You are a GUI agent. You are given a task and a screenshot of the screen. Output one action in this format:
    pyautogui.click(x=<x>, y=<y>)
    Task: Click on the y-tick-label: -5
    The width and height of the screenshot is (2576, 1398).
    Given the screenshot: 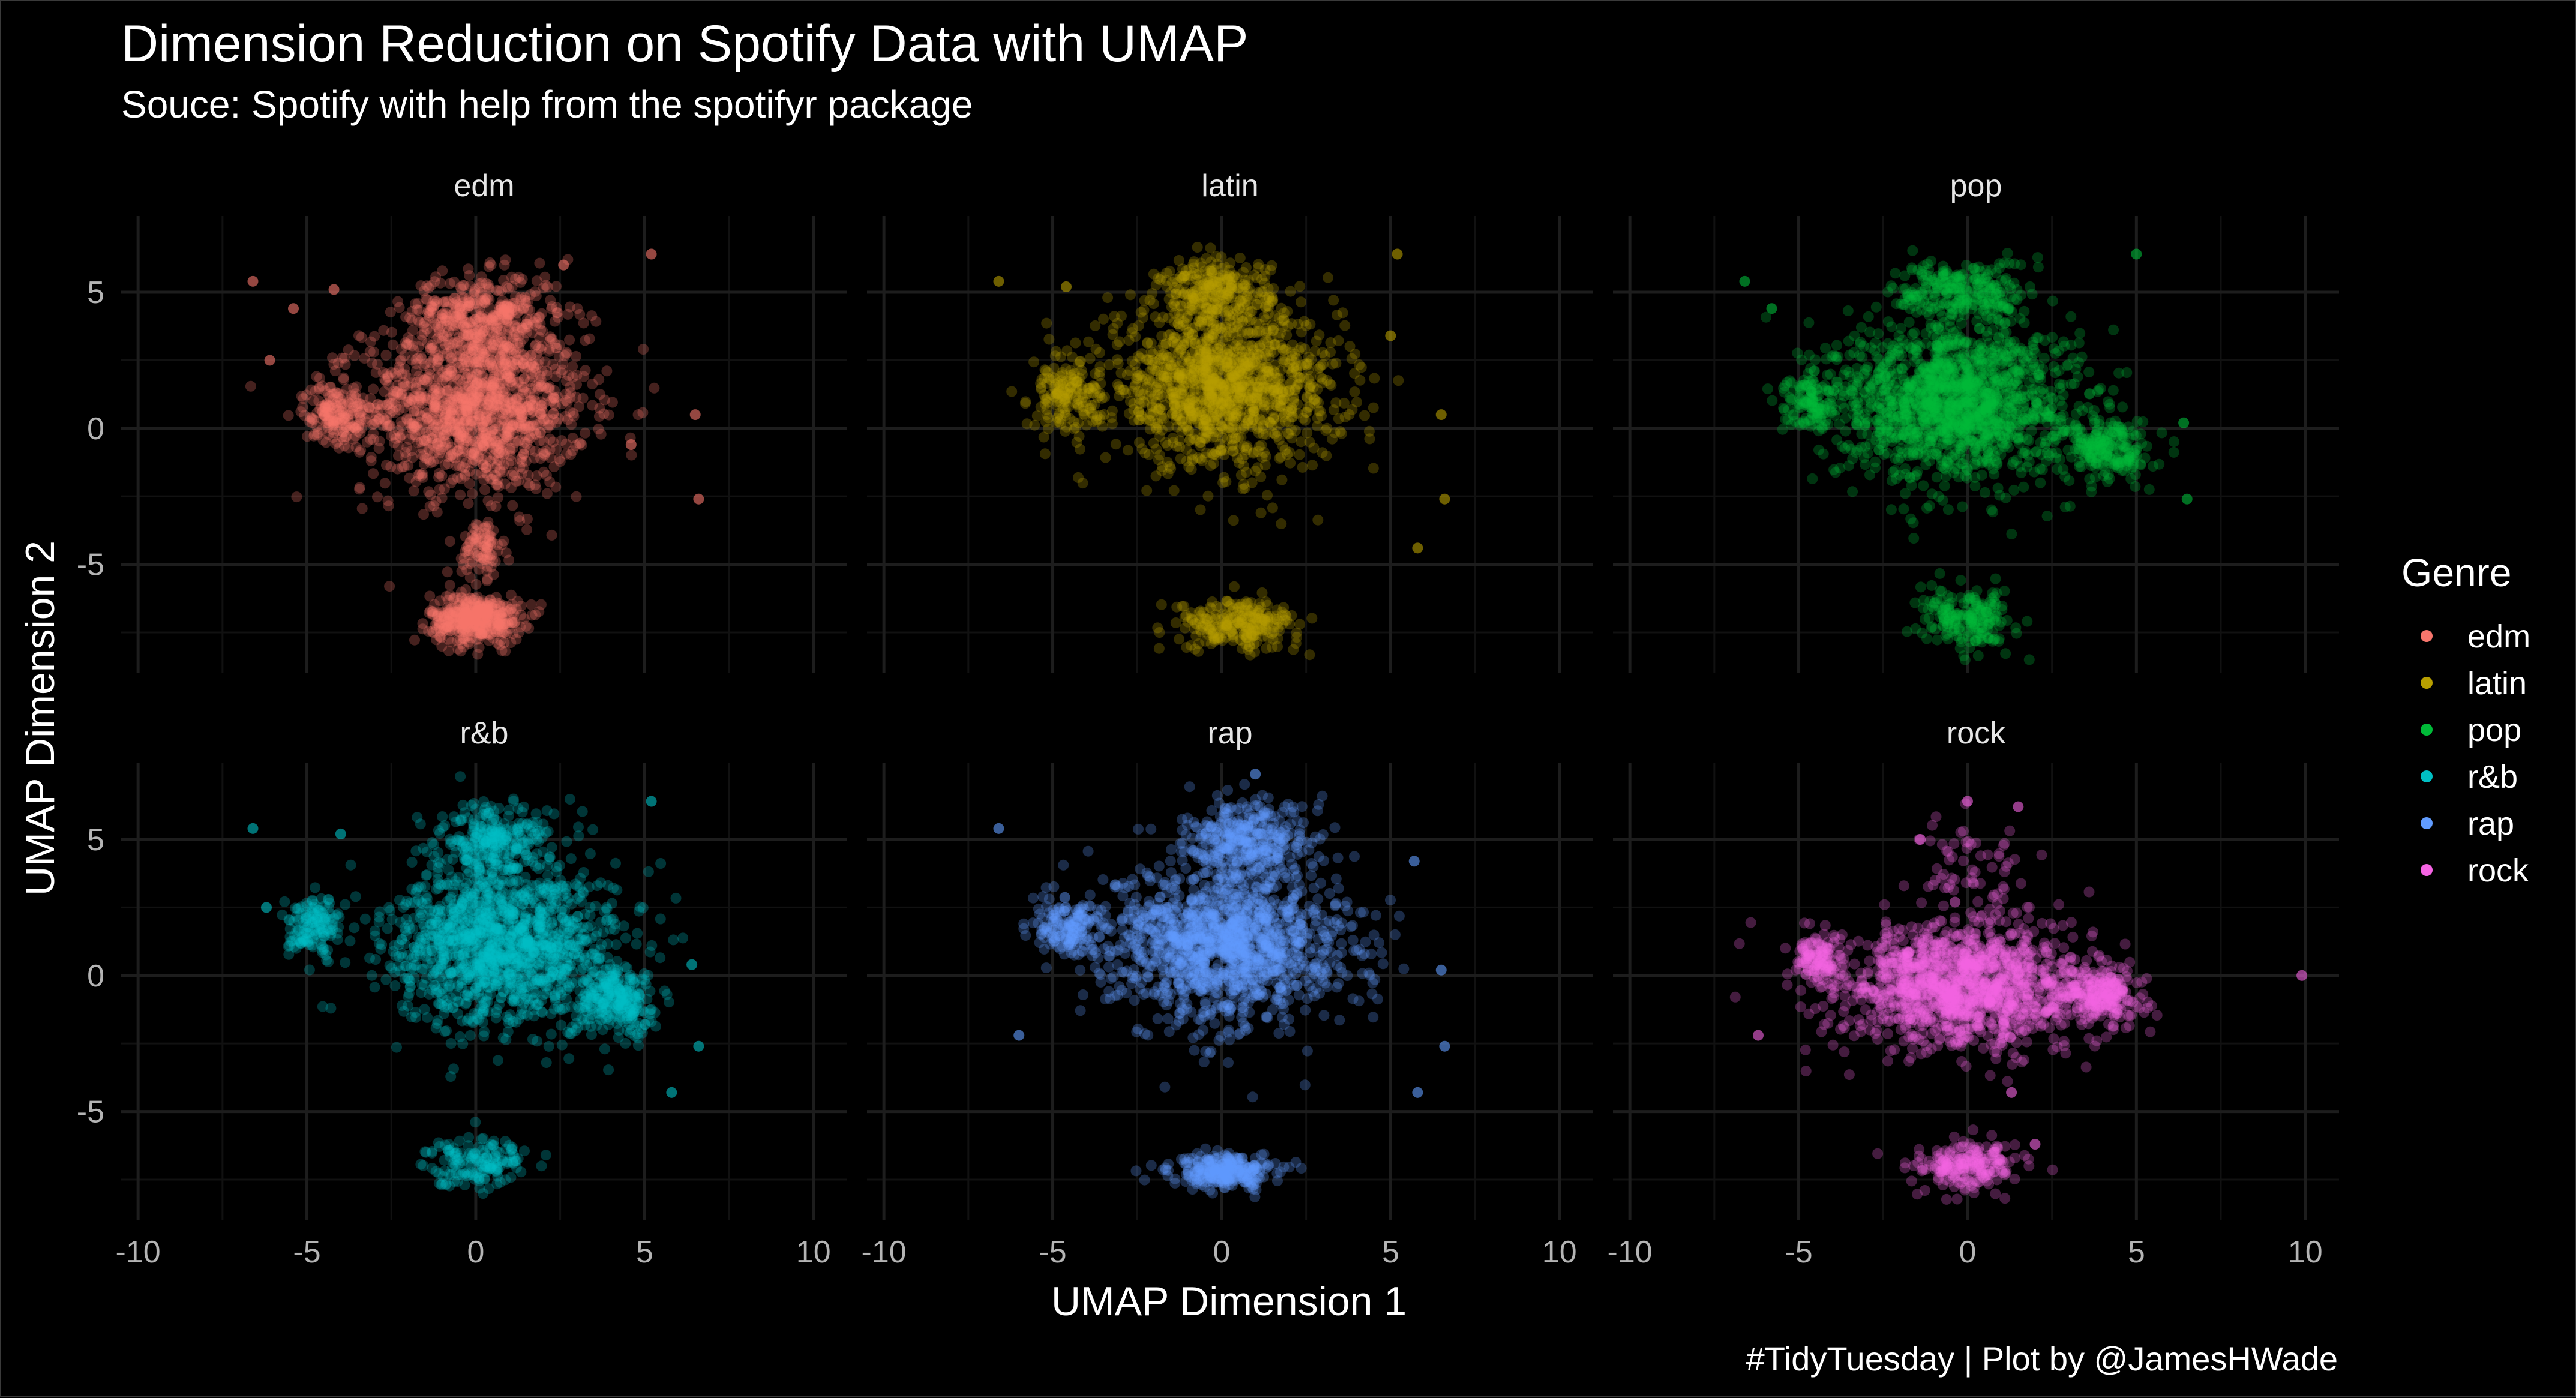 What is the action you would take?
    pyautogui.click(x=90, y=565)
    